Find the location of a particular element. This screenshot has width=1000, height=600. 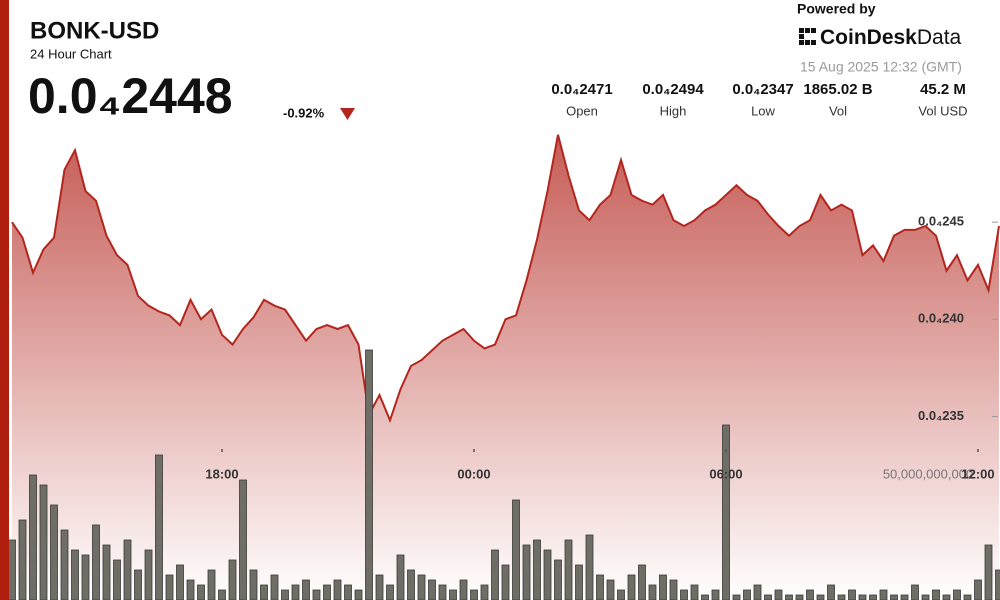

stat-value: 0.0₄2471 is located at coordinates (581, 89).